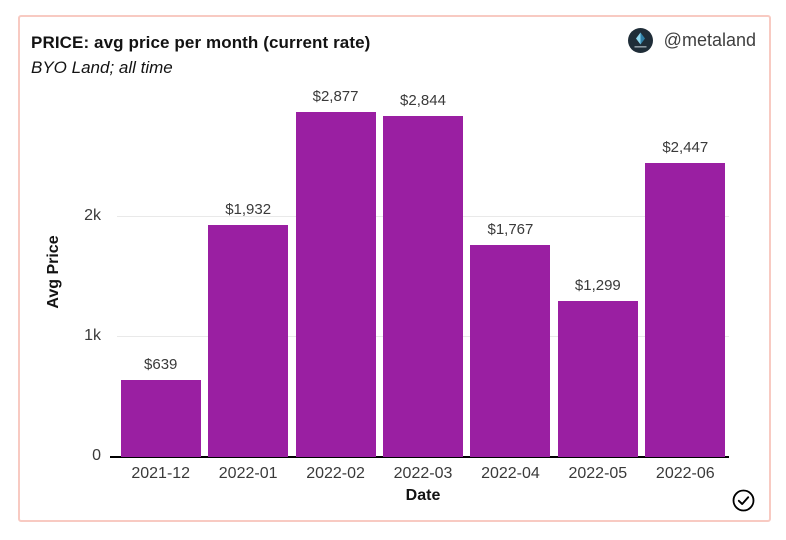 The height and width of the screenshot is (540, 786). What do you see at coordinates (685, 148) in the screenshot?
I see `bar-value-label: $2,447` at bounding box center [685, 148].